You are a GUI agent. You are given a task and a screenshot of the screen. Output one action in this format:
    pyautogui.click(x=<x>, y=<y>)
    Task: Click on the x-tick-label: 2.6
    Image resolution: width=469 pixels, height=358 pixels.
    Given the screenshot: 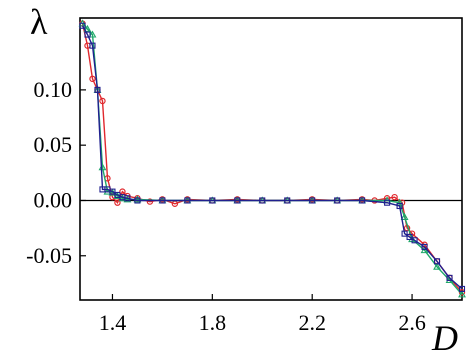 What is the action you would take?
    pyautogui.click(x=412, y=322)
    